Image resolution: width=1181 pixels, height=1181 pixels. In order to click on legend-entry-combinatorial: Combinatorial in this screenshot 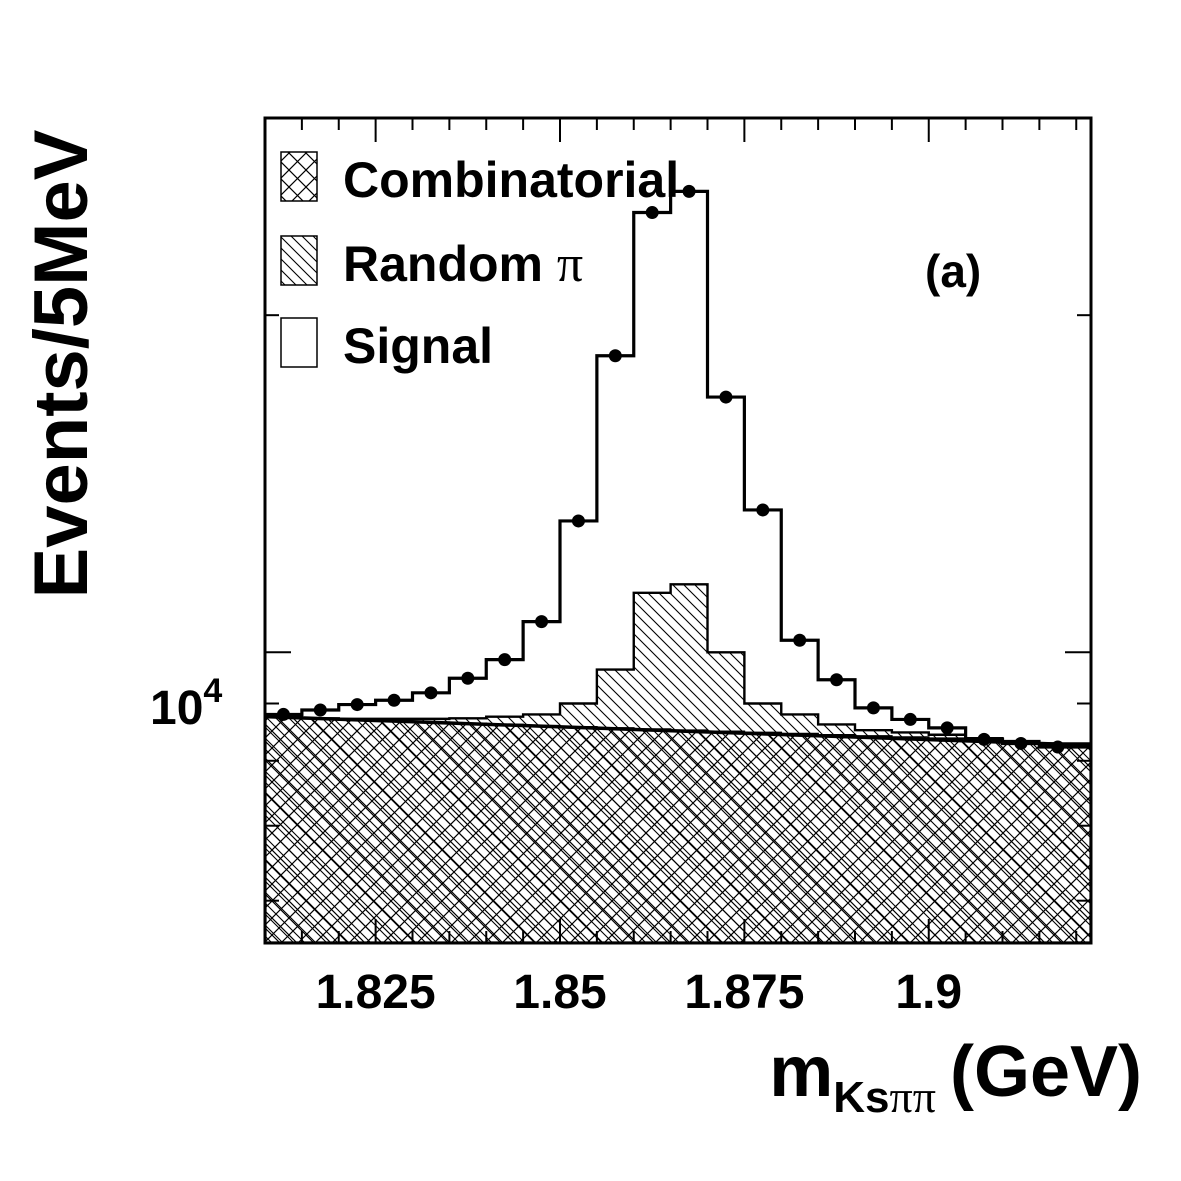, I will do `click(479, 179)`.